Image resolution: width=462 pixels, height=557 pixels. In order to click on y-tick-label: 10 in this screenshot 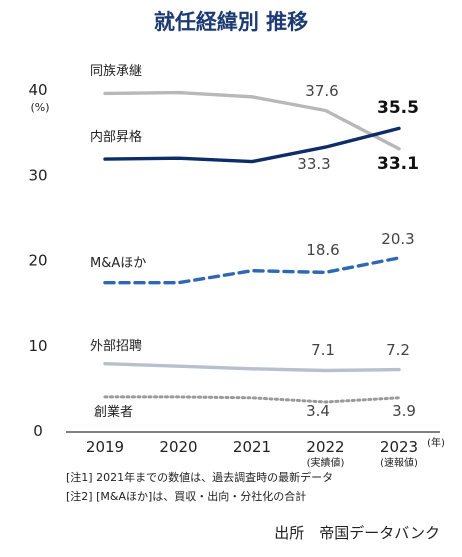, I will do `click(37, 346)`.